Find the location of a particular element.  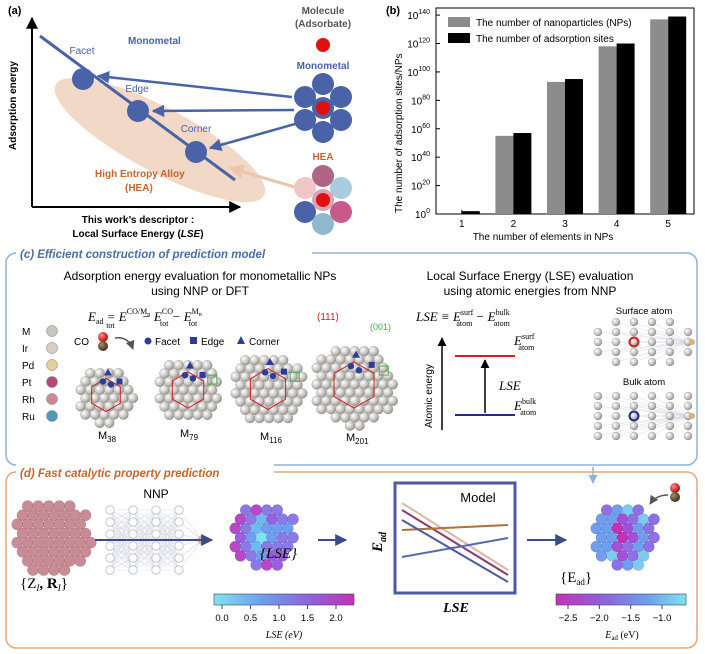

y-tick-label: 1040 is located at coordinates (420, 157).